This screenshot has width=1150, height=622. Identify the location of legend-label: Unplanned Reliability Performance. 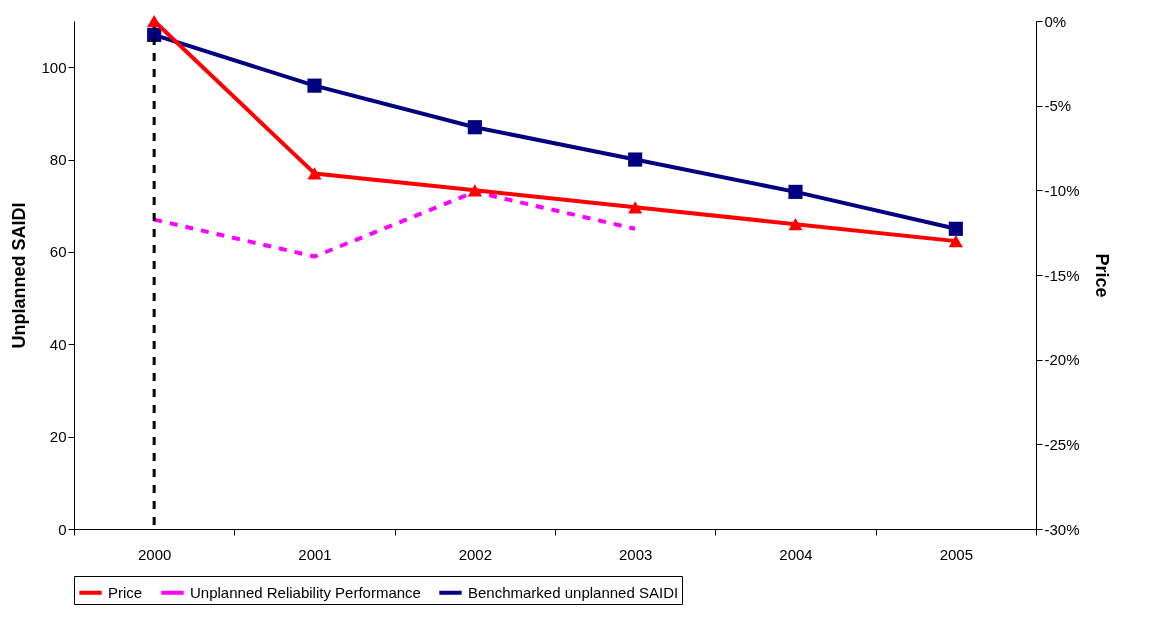
(305, 592).